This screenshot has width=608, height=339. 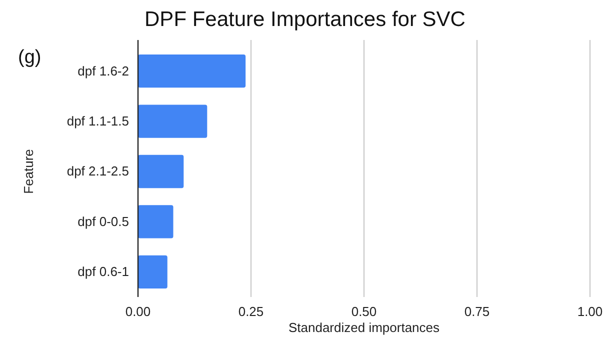 What do you see at coordinates (97, 171) in the screenshot?
I see `y-tick-label: dpf 2.1-2.5` at bounding box center [97, 171].